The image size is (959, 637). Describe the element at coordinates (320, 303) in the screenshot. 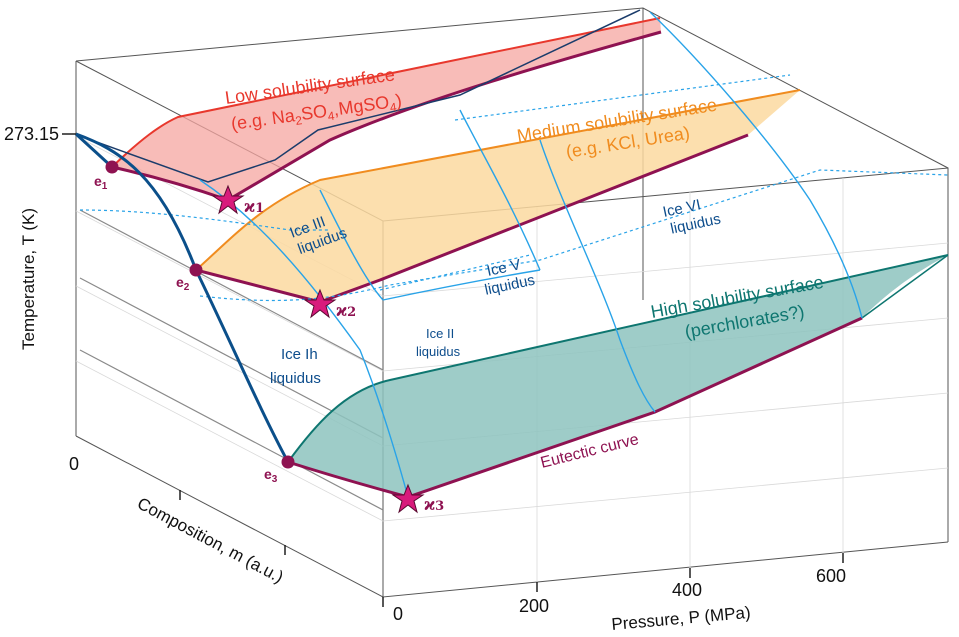

I see `k2-star` at that location.